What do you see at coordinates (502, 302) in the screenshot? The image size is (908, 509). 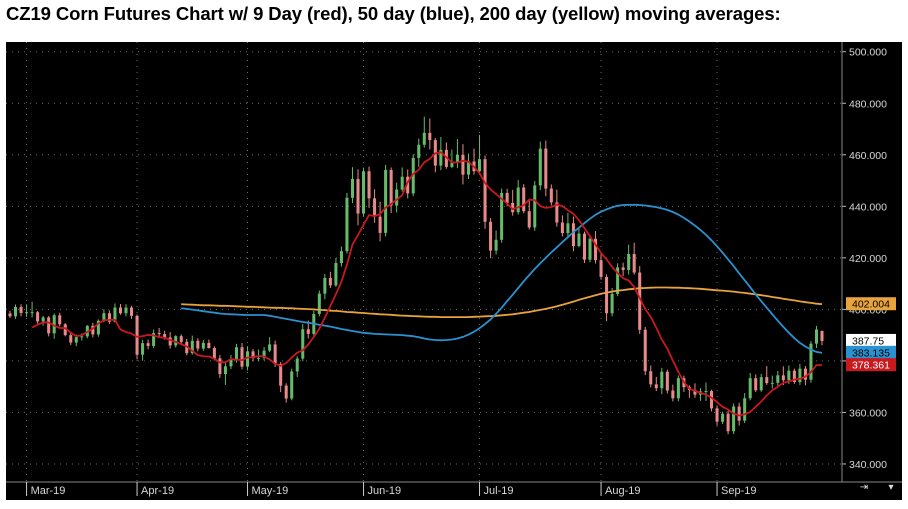 I see `ma200-line` at bounding box center [502, 302].